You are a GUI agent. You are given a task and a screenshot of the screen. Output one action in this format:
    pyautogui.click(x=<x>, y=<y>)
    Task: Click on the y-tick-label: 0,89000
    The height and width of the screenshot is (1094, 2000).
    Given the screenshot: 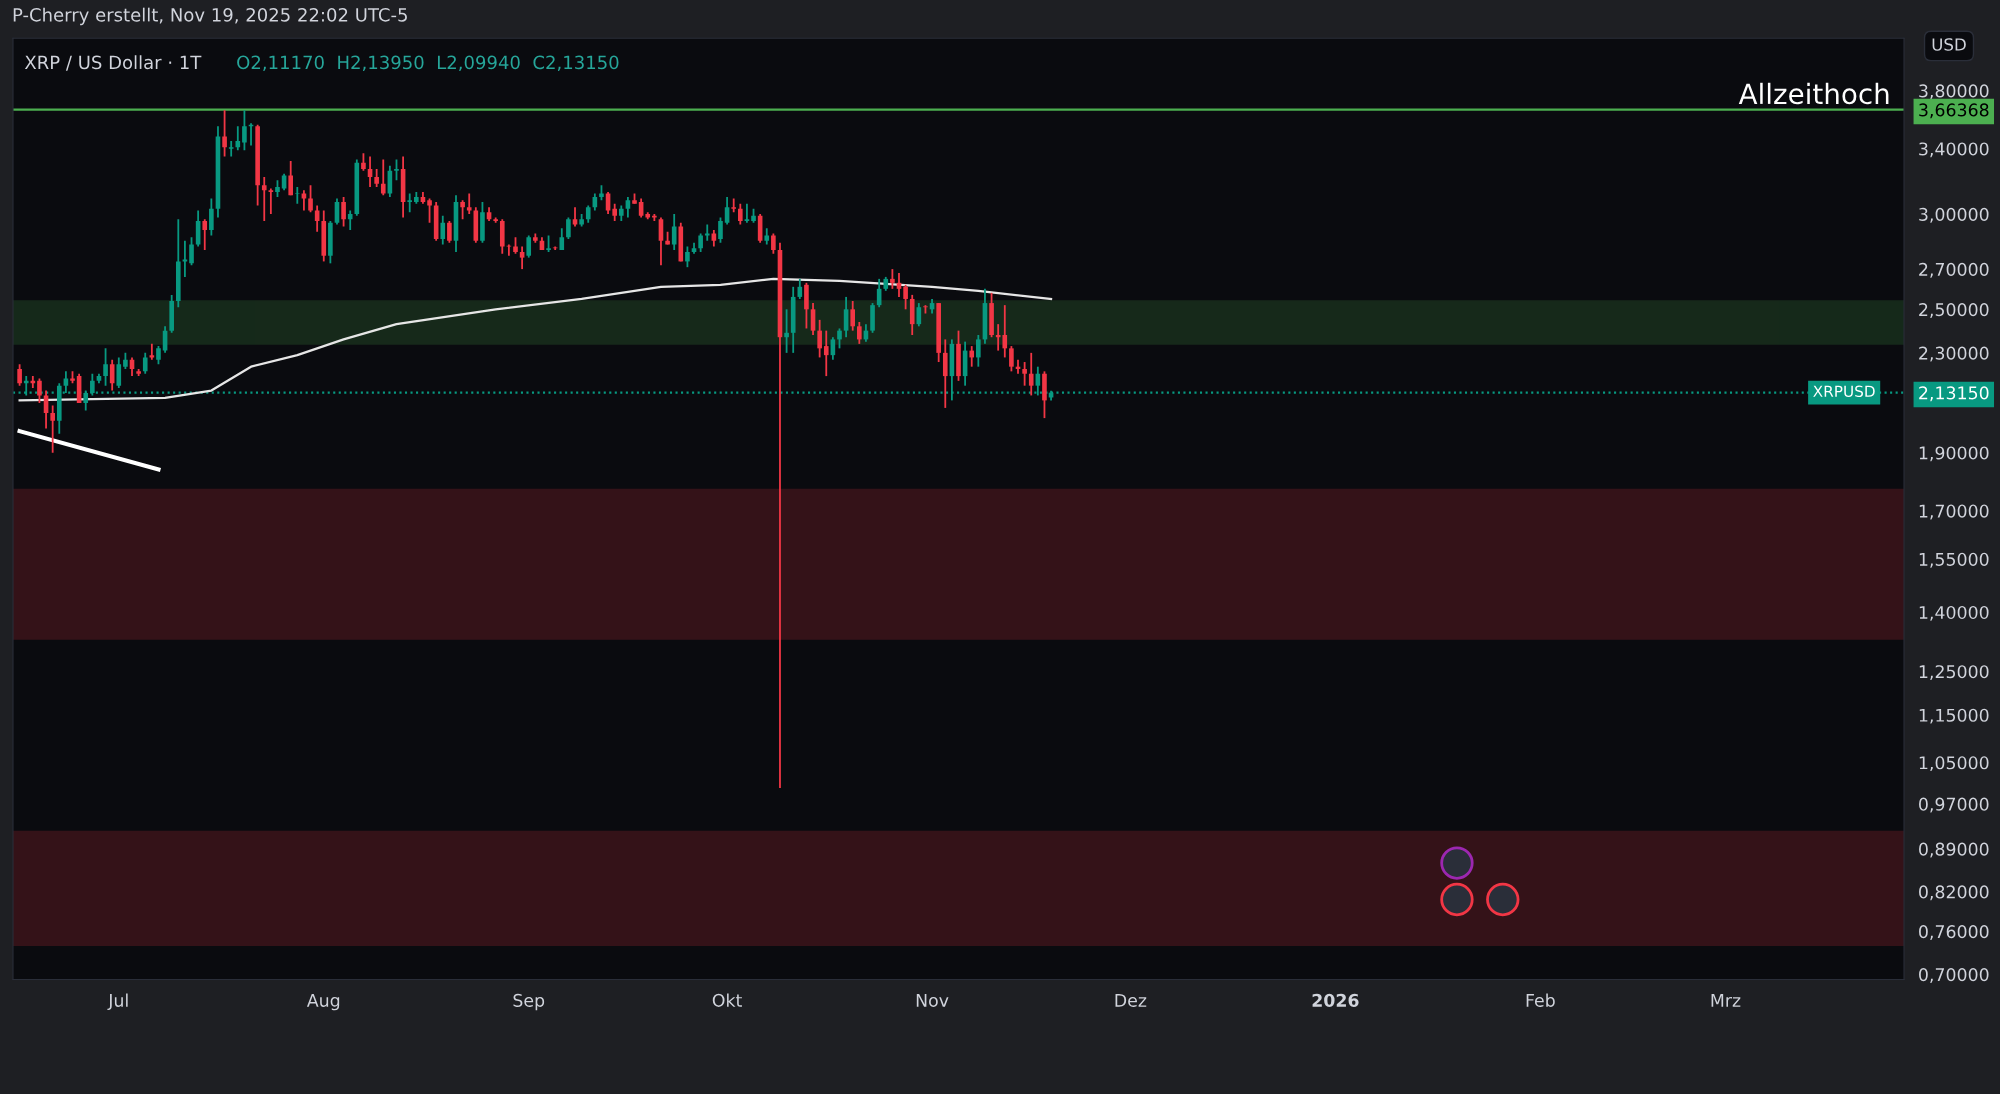 What is the action you would take?
    pyautogui.click(x=1954, y=850)
    